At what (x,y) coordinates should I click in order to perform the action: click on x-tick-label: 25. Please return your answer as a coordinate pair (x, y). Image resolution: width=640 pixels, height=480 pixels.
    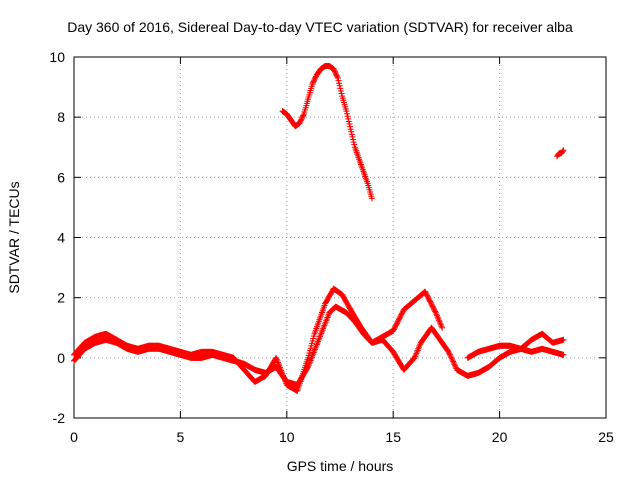
    Looking at the image, I should click on (606, 437).